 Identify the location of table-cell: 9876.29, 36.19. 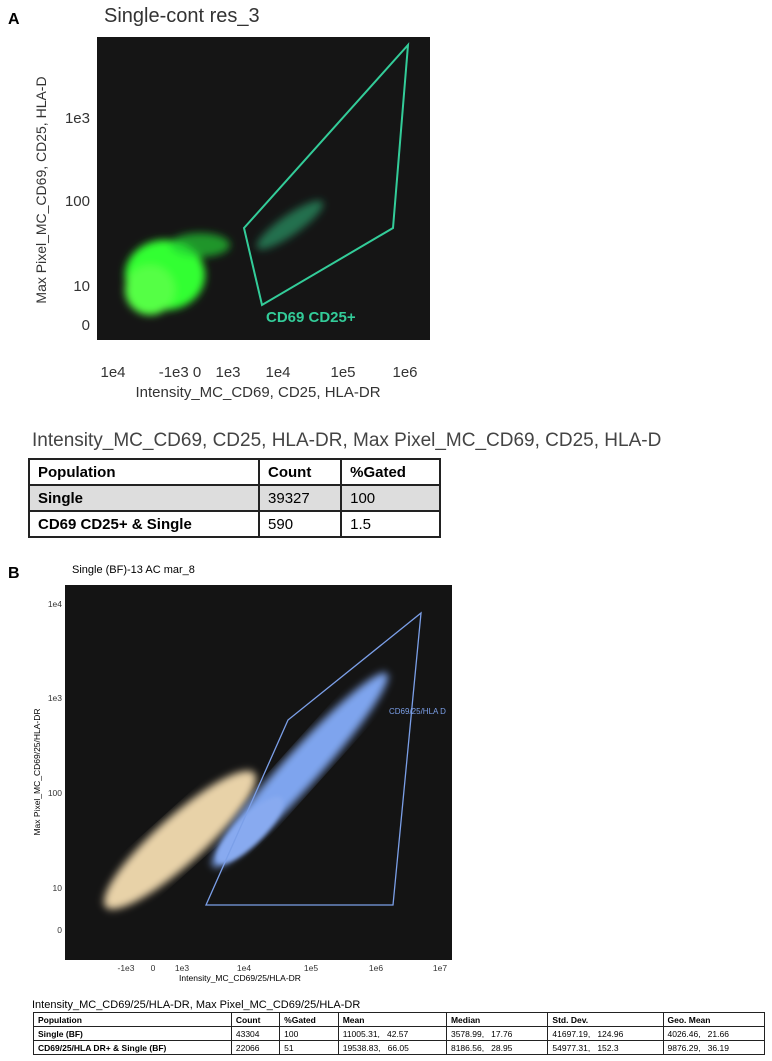
(713, 1047).